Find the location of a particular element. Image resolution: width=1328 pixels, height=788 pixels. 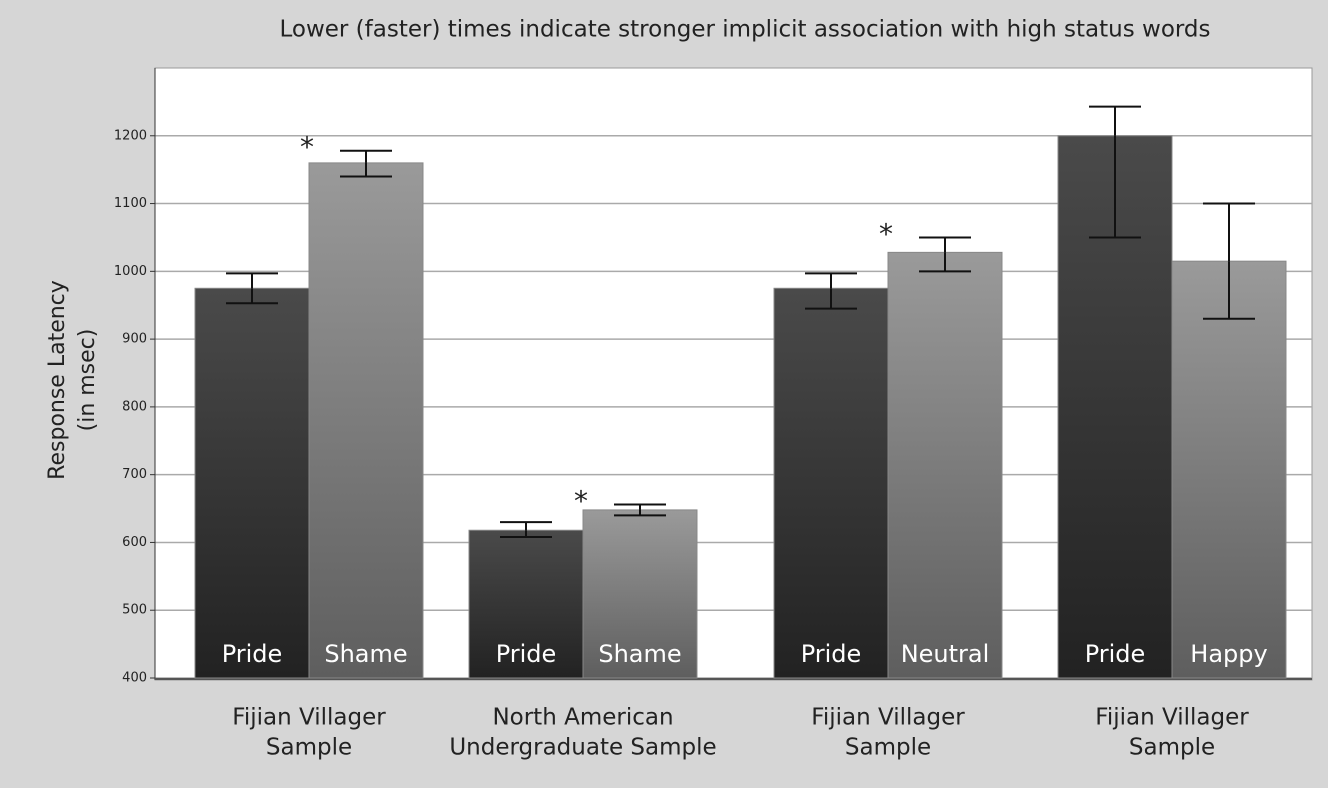

y-tick-label: 1100 is located at coordinates (130, 203).